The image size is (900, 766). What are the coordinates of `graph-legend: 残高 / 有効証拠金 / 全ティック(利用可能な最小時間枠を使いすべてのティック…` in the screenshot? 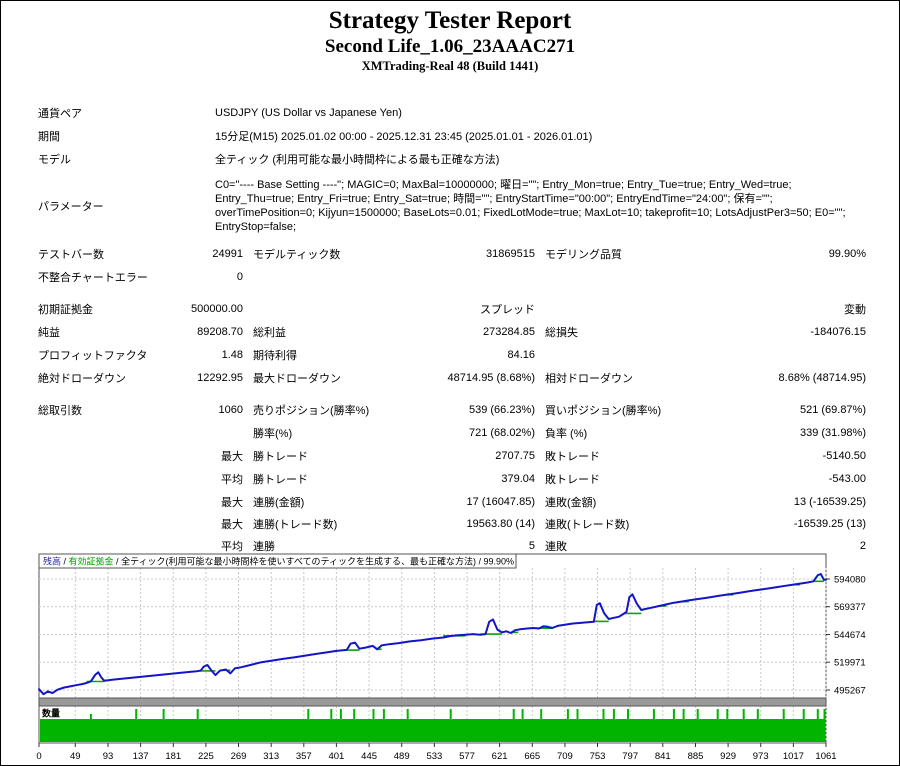 It's located at (278, 561).